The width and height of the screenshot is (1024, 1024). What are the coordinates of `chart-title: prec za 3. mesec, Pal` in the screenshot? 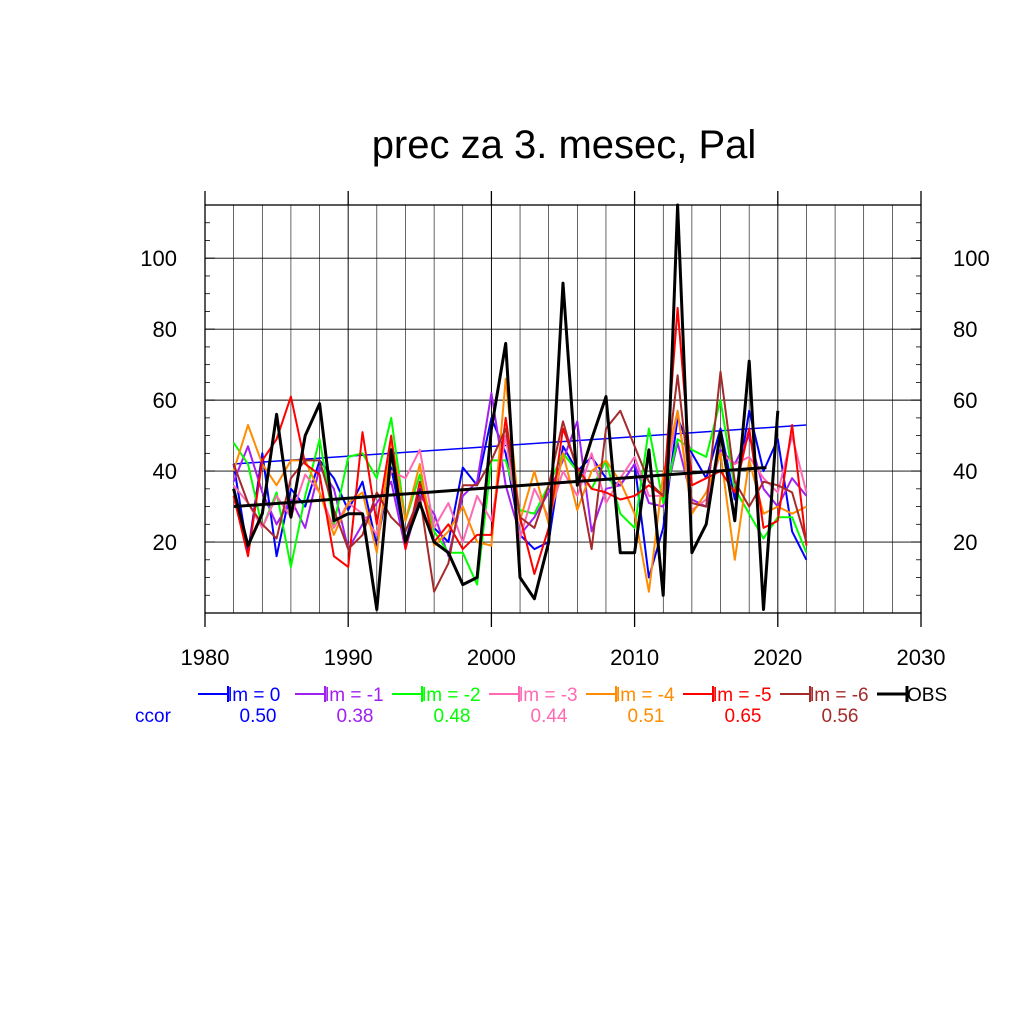 It's located at (564, 145).